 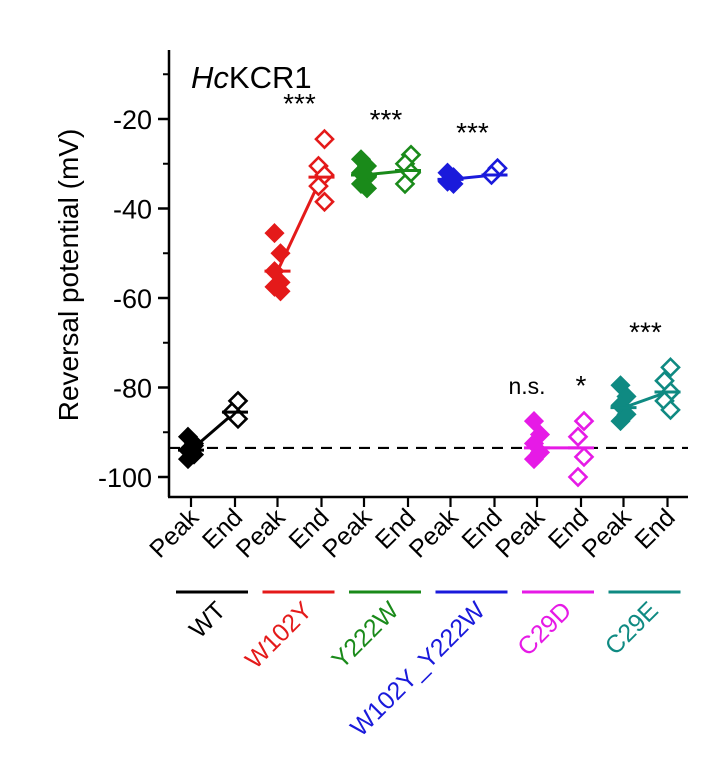 I want to click on series-wt, so click(x=213, y=430).